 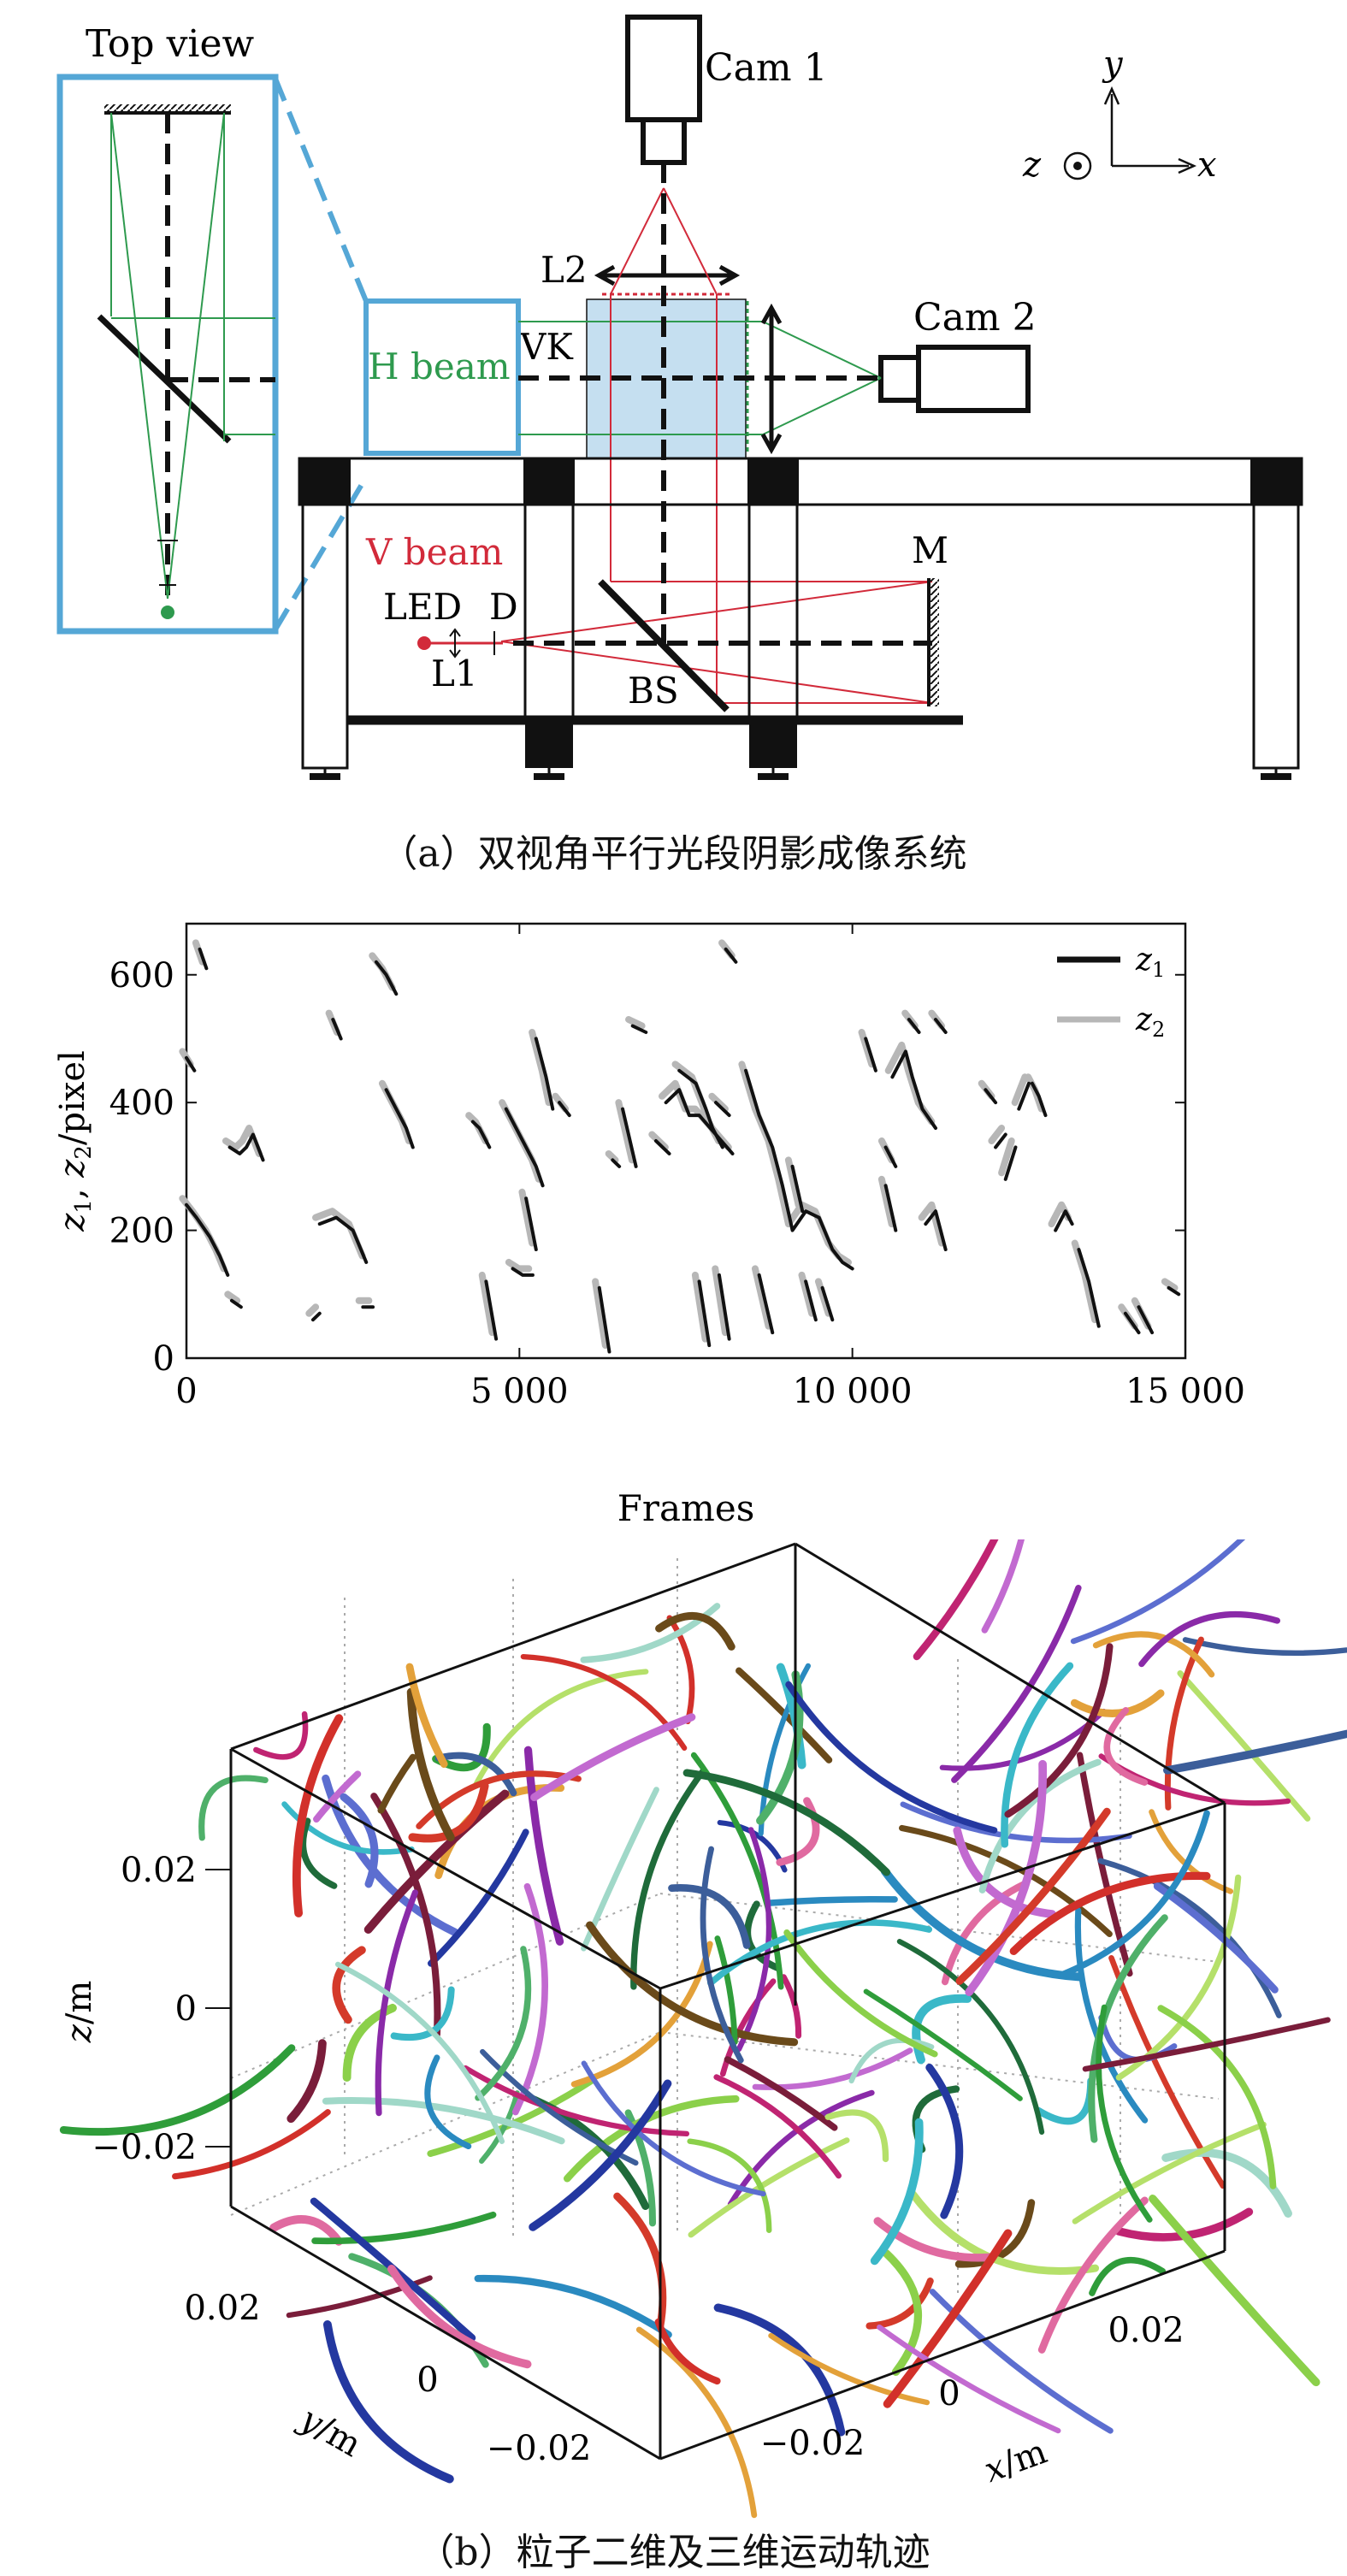 I want to click on x-axis-ticks: −0.02 0 0.02, so click(x=973, y=2387).